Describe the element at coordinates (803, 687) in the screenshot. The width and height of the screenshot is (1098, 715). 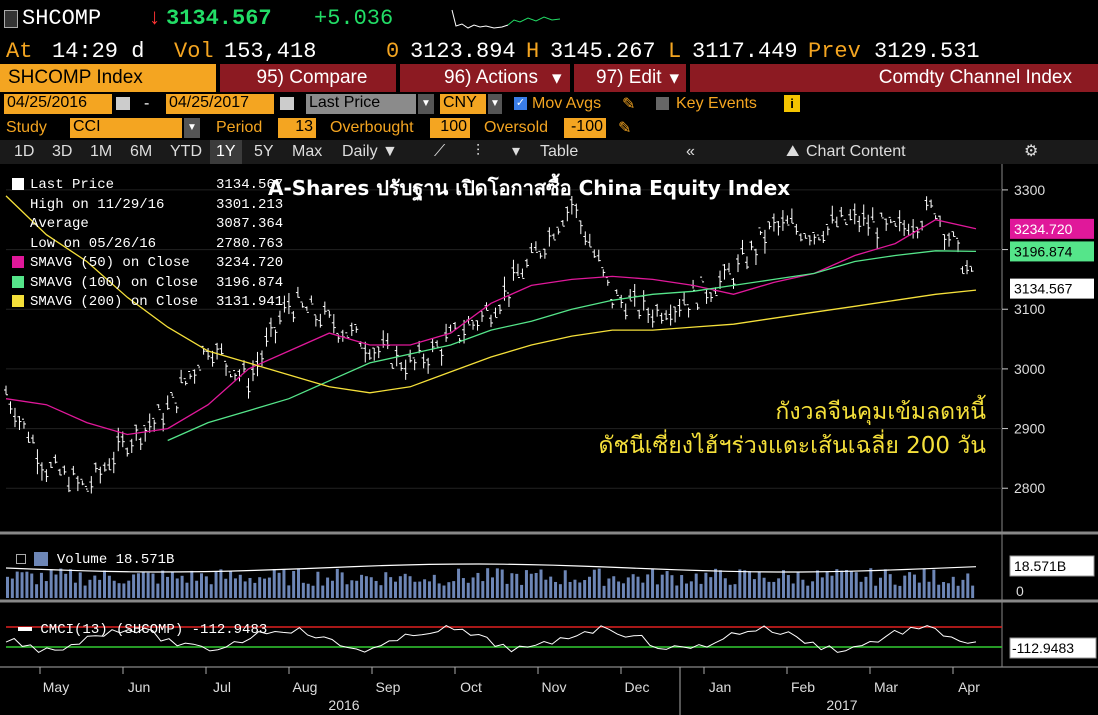
I see `month-label: Feb` at that location.